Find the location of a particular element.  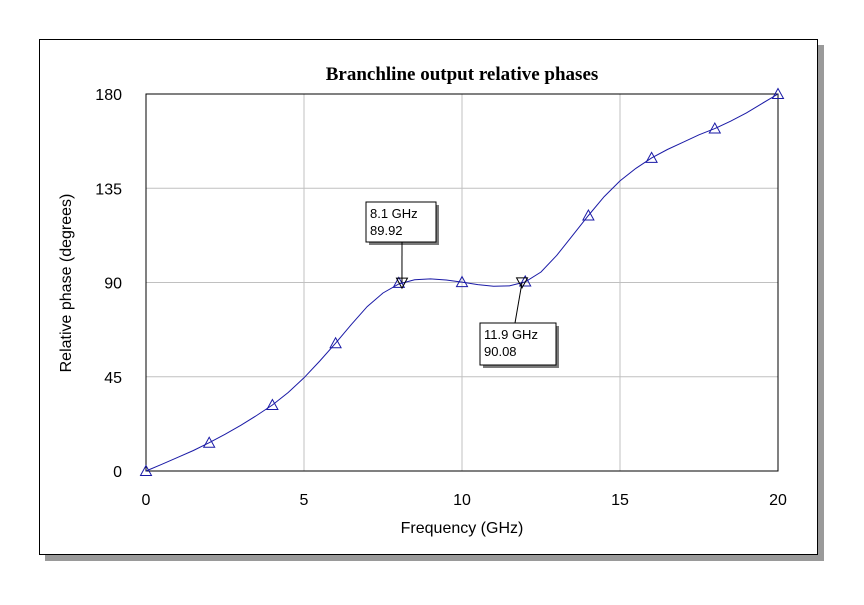

marker-frequency-label: 8.1 GHz is located at coordinates (394, 213).